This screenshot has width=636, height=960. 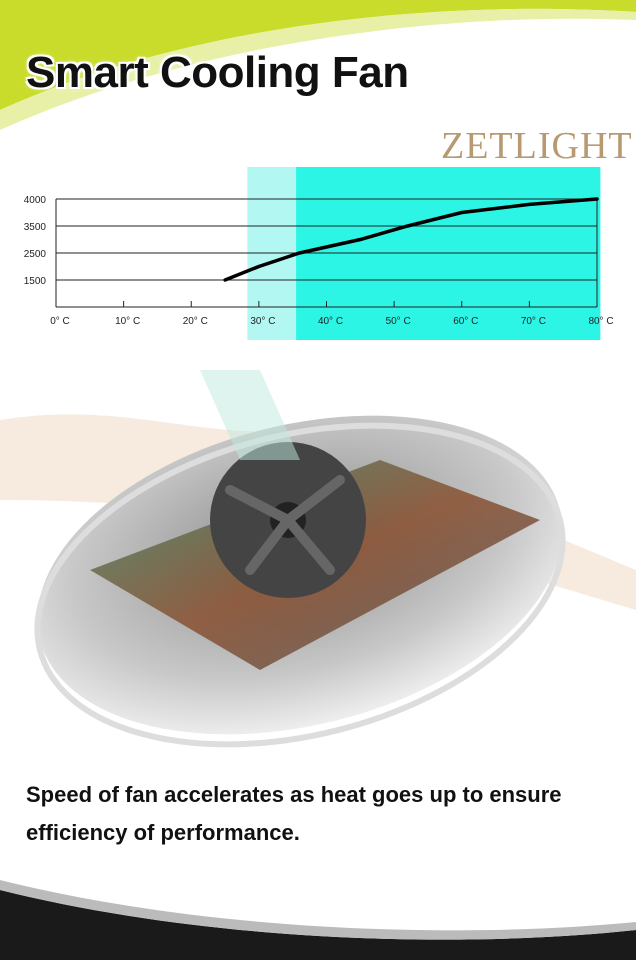 What do you see at coordinates (398, 321) in the screenshot?
I see `x-tick-label: 50° C` at bounding box center [398, 321].